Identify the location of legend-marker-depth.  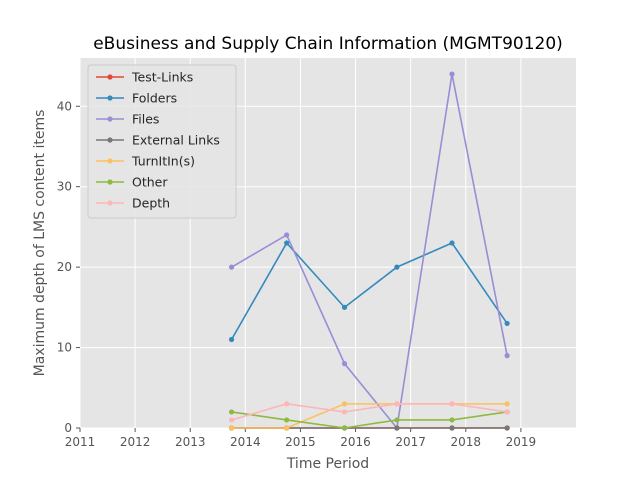
(110, 203).